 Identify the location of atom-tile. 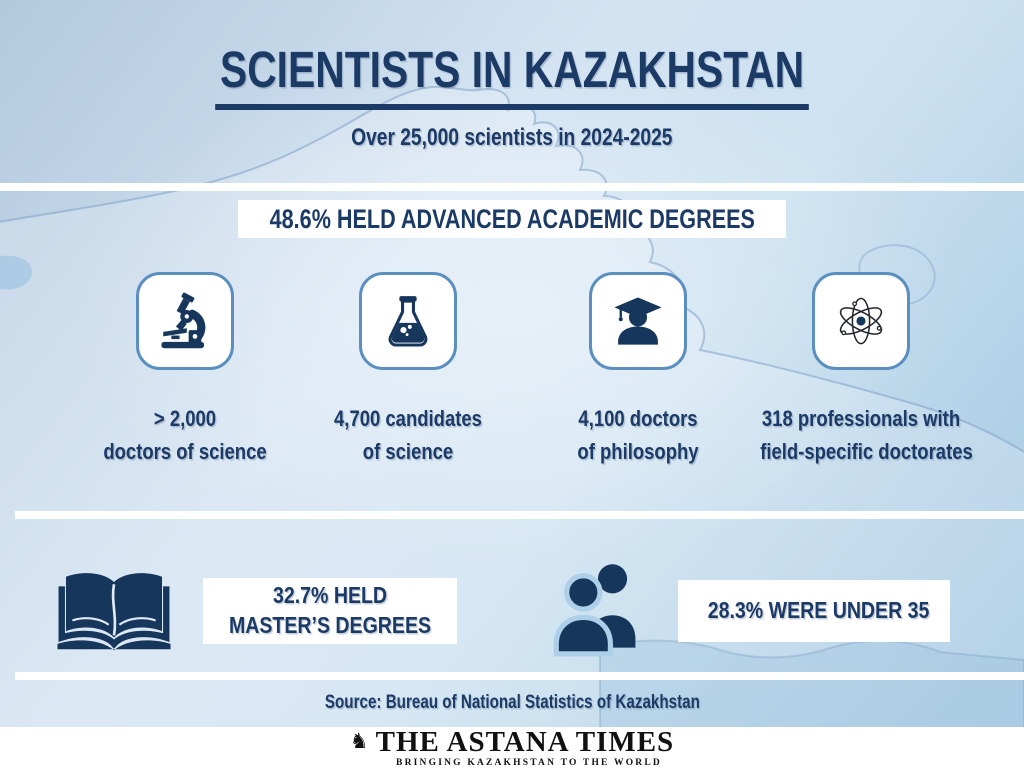
(861, 321).